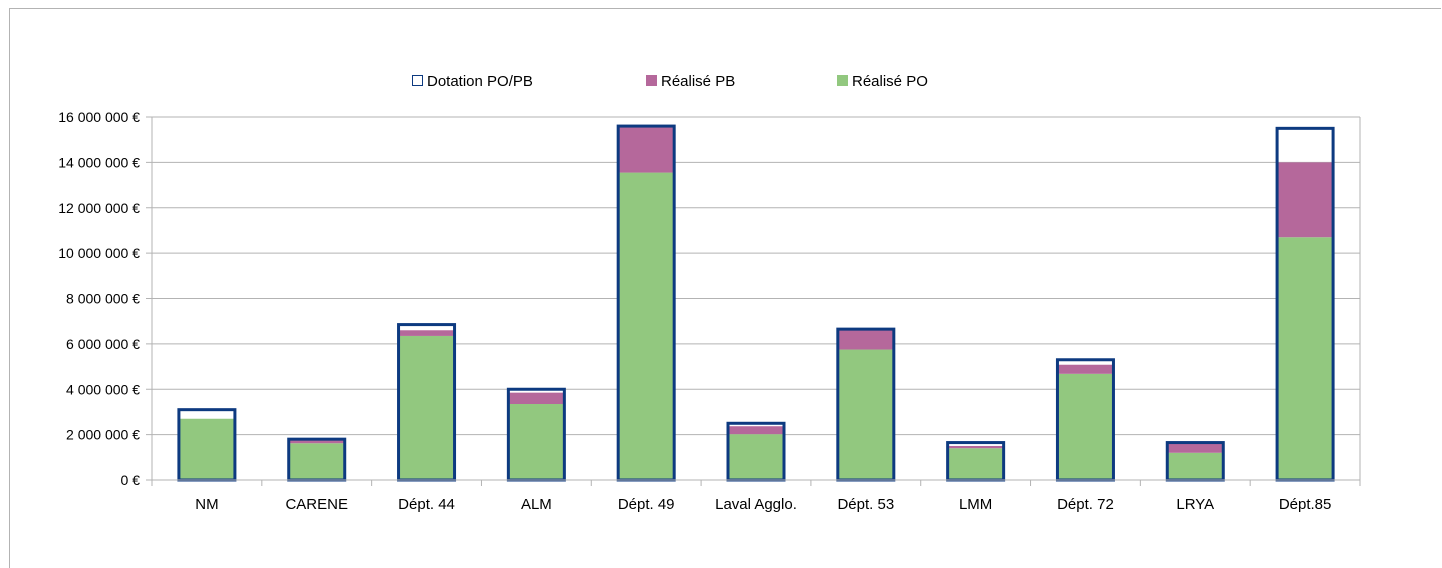 The height and width of the screenshot is (568, 1442). Describe the element at coordinates (480, 81) in the screenshot. I see `legend-label: Dotation PO/PB` at that location.